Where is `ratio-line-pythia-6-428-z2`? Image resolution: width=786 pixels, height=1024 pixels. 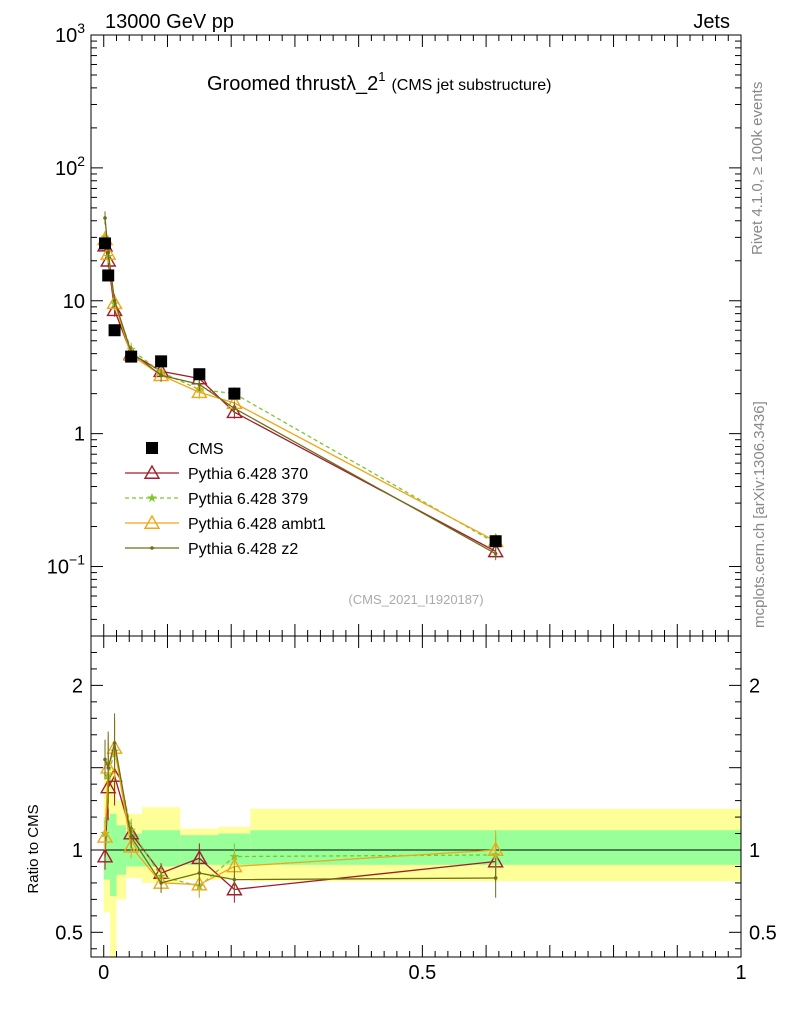 ratio-line-pythia-6-428-z2 is located at coordinates (300, 813).